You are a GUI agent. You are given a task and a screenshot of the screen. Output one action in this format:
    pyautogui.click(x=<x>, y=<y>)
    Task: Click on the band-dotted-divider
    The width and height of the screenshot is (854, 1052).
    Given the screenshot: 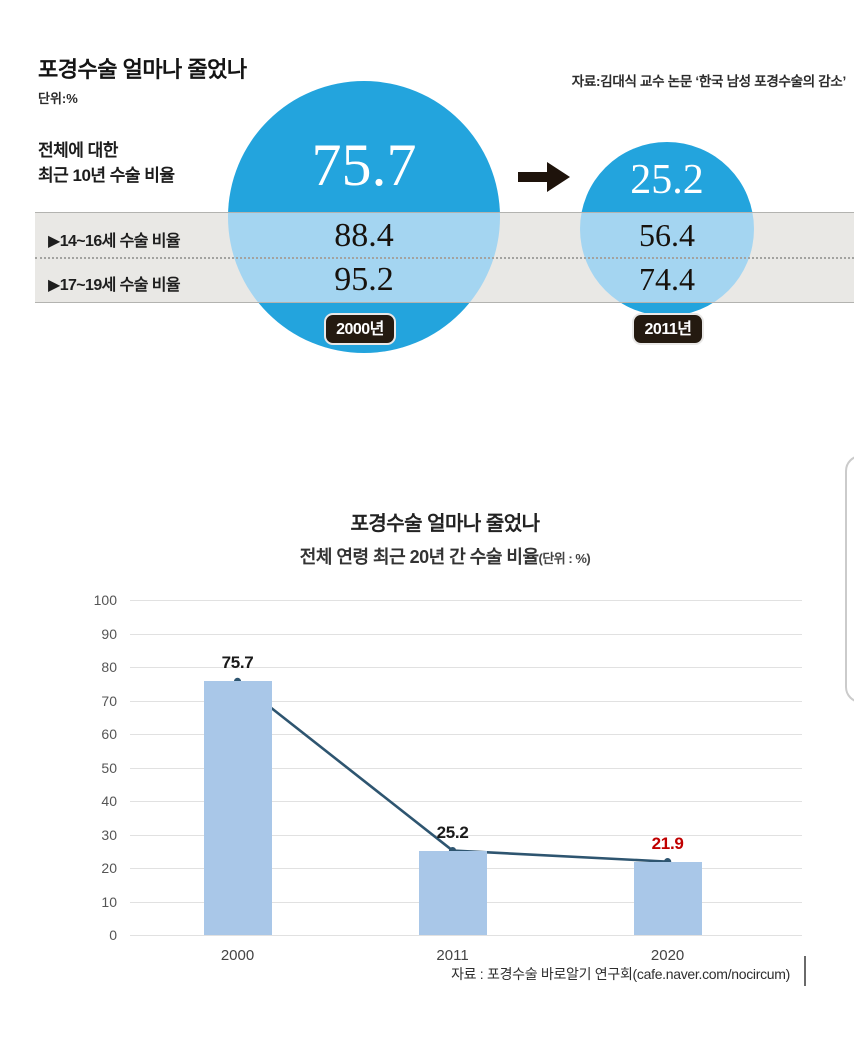 What is the action you would take?
    pyautogui.click(x=444, y=258)
    